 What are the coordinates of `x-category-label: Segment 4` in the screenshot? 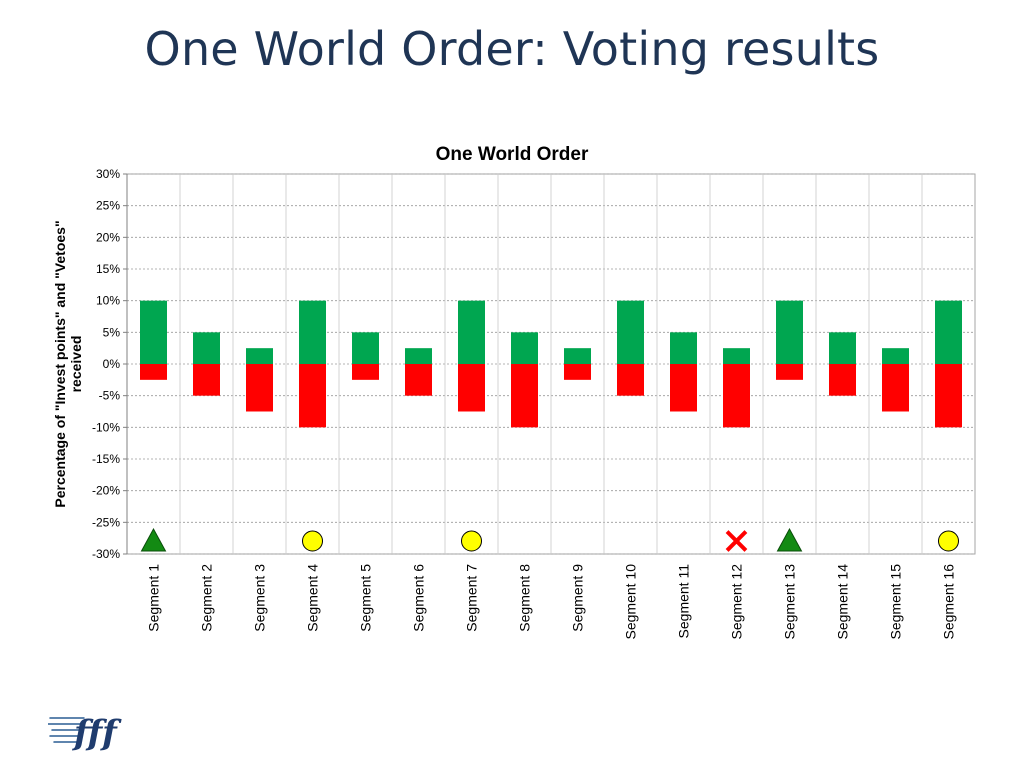 It's located at (313, 598).